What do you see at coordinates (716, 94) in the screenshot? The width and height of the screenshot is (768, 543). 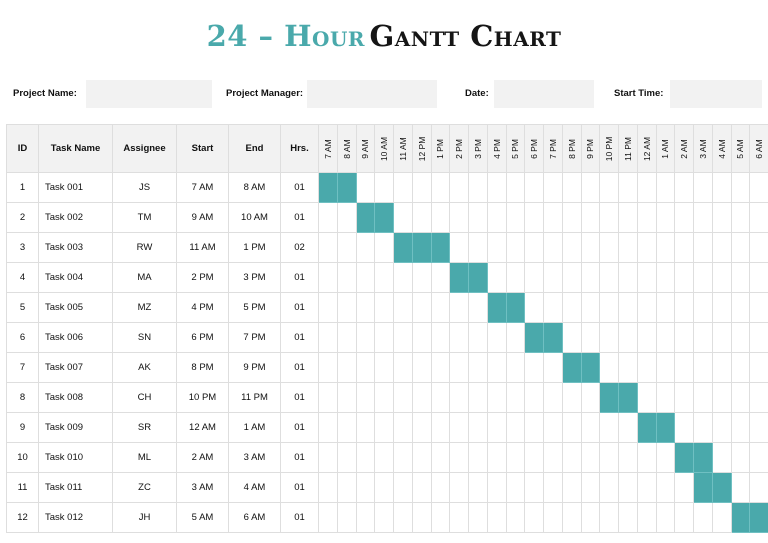 I see `start-time-field` at bounding box center [716, 94].